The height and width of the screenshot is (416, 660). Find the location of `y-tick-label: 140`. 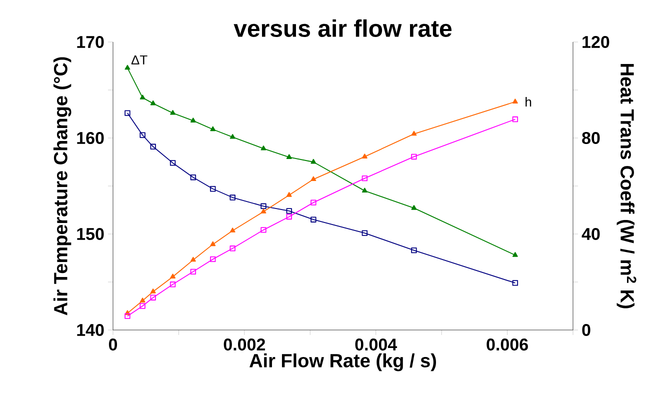

y-tick-label: 140 is located at coordinates (90, 330).